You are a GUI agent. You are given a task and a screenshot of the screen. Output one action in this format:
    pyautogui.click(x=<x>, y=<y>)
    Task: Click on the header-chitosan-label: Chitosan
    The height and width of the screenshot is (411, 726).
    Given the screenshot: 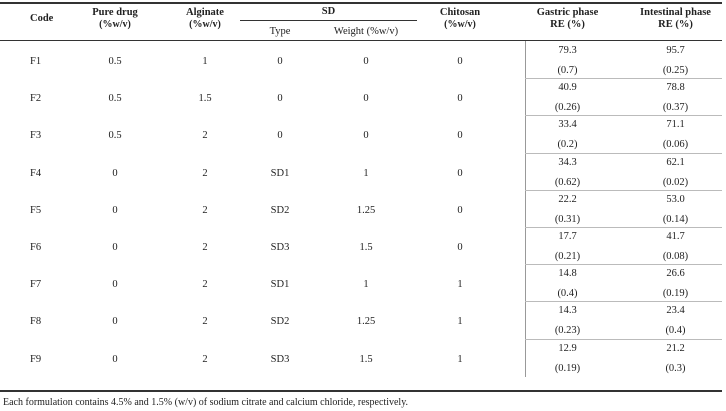 What is the action you would take?
    pyautogui.click(x=460, y=12)
    